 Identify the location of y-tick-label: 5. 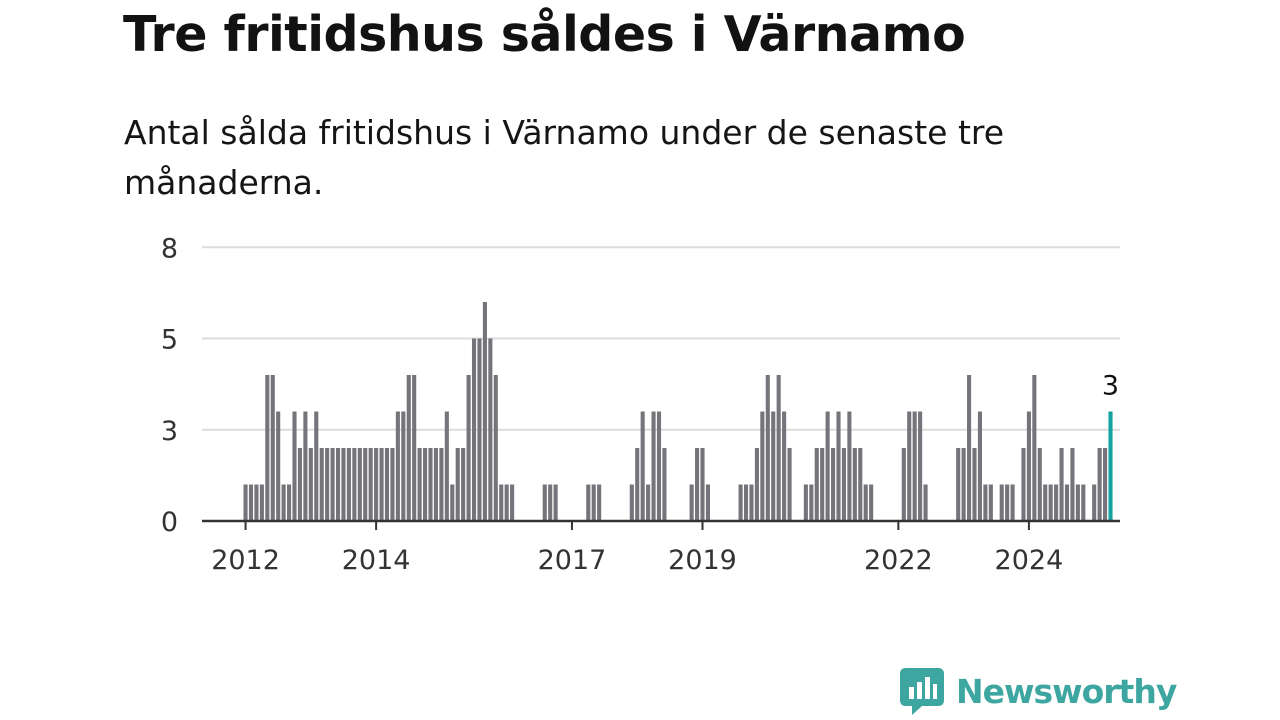
(169, 340).